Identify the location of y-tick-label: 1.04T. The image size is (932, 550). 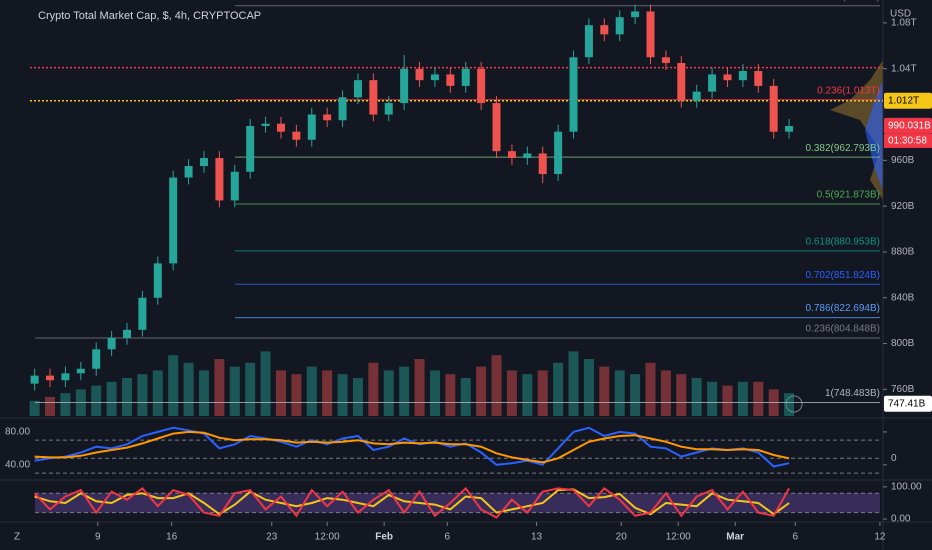
(904, 68).